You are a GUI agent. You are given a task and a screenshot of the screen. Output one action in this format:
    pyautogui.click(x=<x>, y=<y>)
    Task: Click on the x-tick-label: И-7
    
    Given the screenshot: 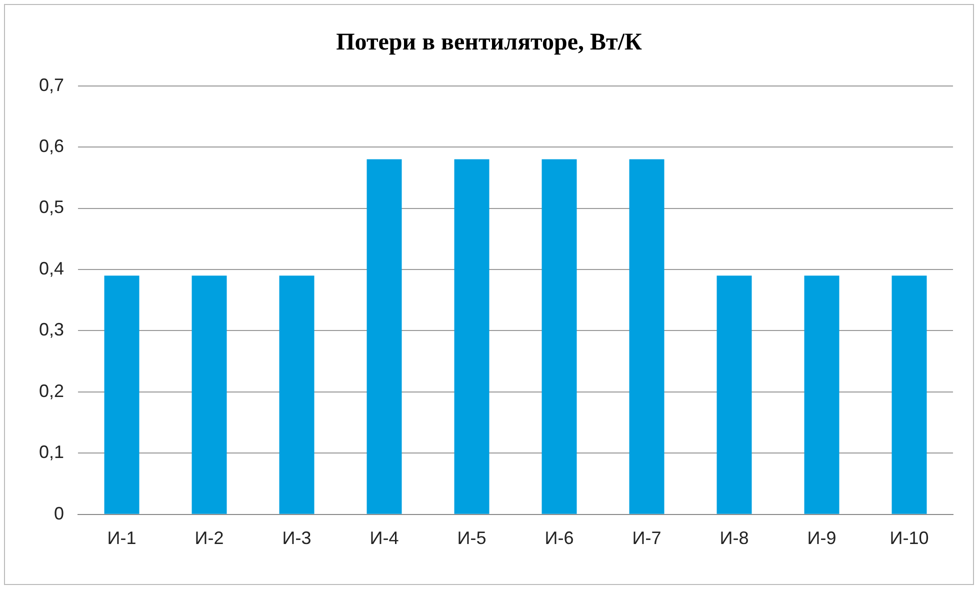 What is the action you would take?
    pyautogui.click(x=647, y=538)
    